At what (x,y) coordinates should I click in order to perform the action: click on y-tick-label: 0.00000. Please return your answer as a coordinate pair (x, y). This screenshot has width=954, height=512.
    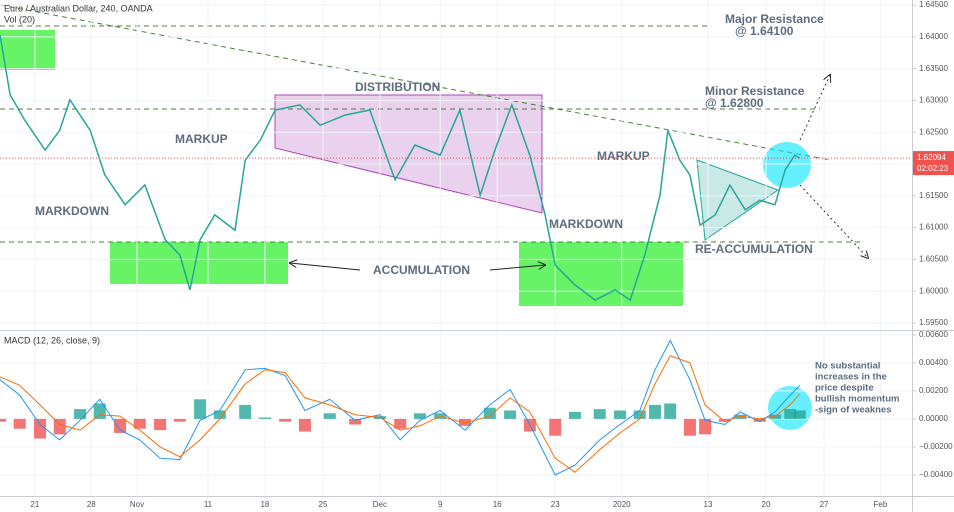
    Looking at the image, I should click on (933, 418).